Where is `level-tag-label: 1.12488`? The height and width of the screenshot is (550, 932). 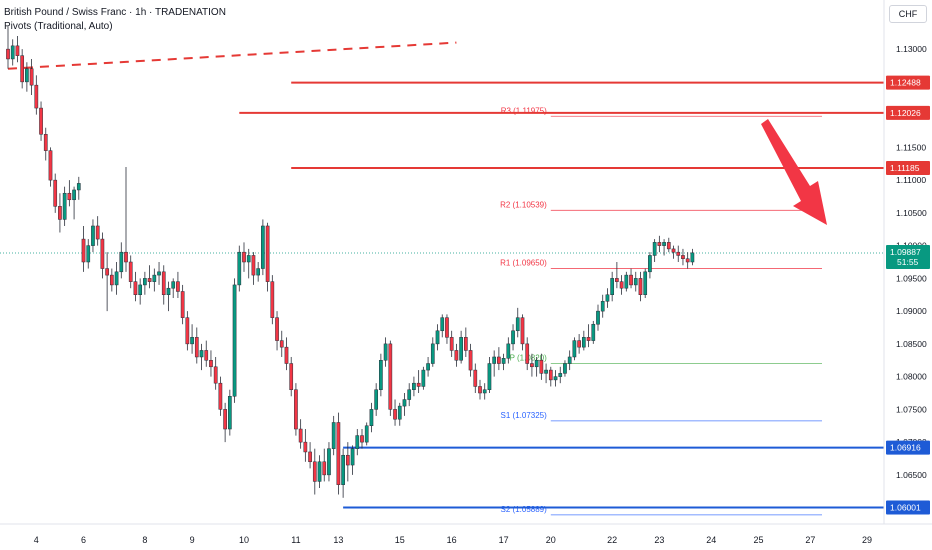
level-tag-label: 1.12488 is located at coordinates (905, 83).